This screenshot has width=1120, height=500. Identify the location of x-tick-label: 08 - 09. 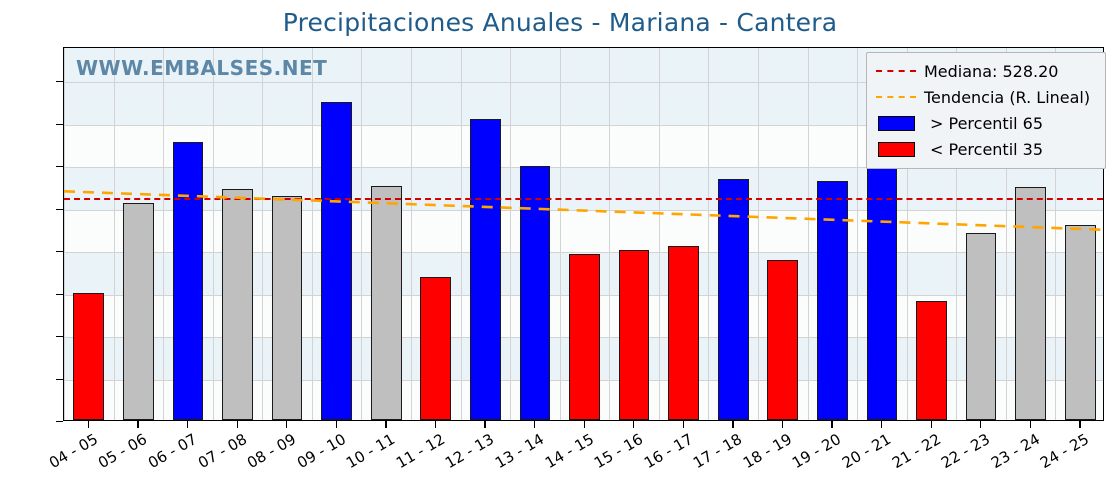
(272, 451).